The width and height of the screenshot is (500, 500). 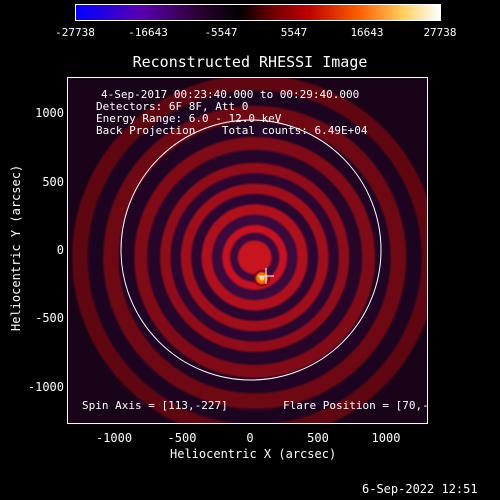 I want to click on x-tick: -1000, so click(x=114, y=438).